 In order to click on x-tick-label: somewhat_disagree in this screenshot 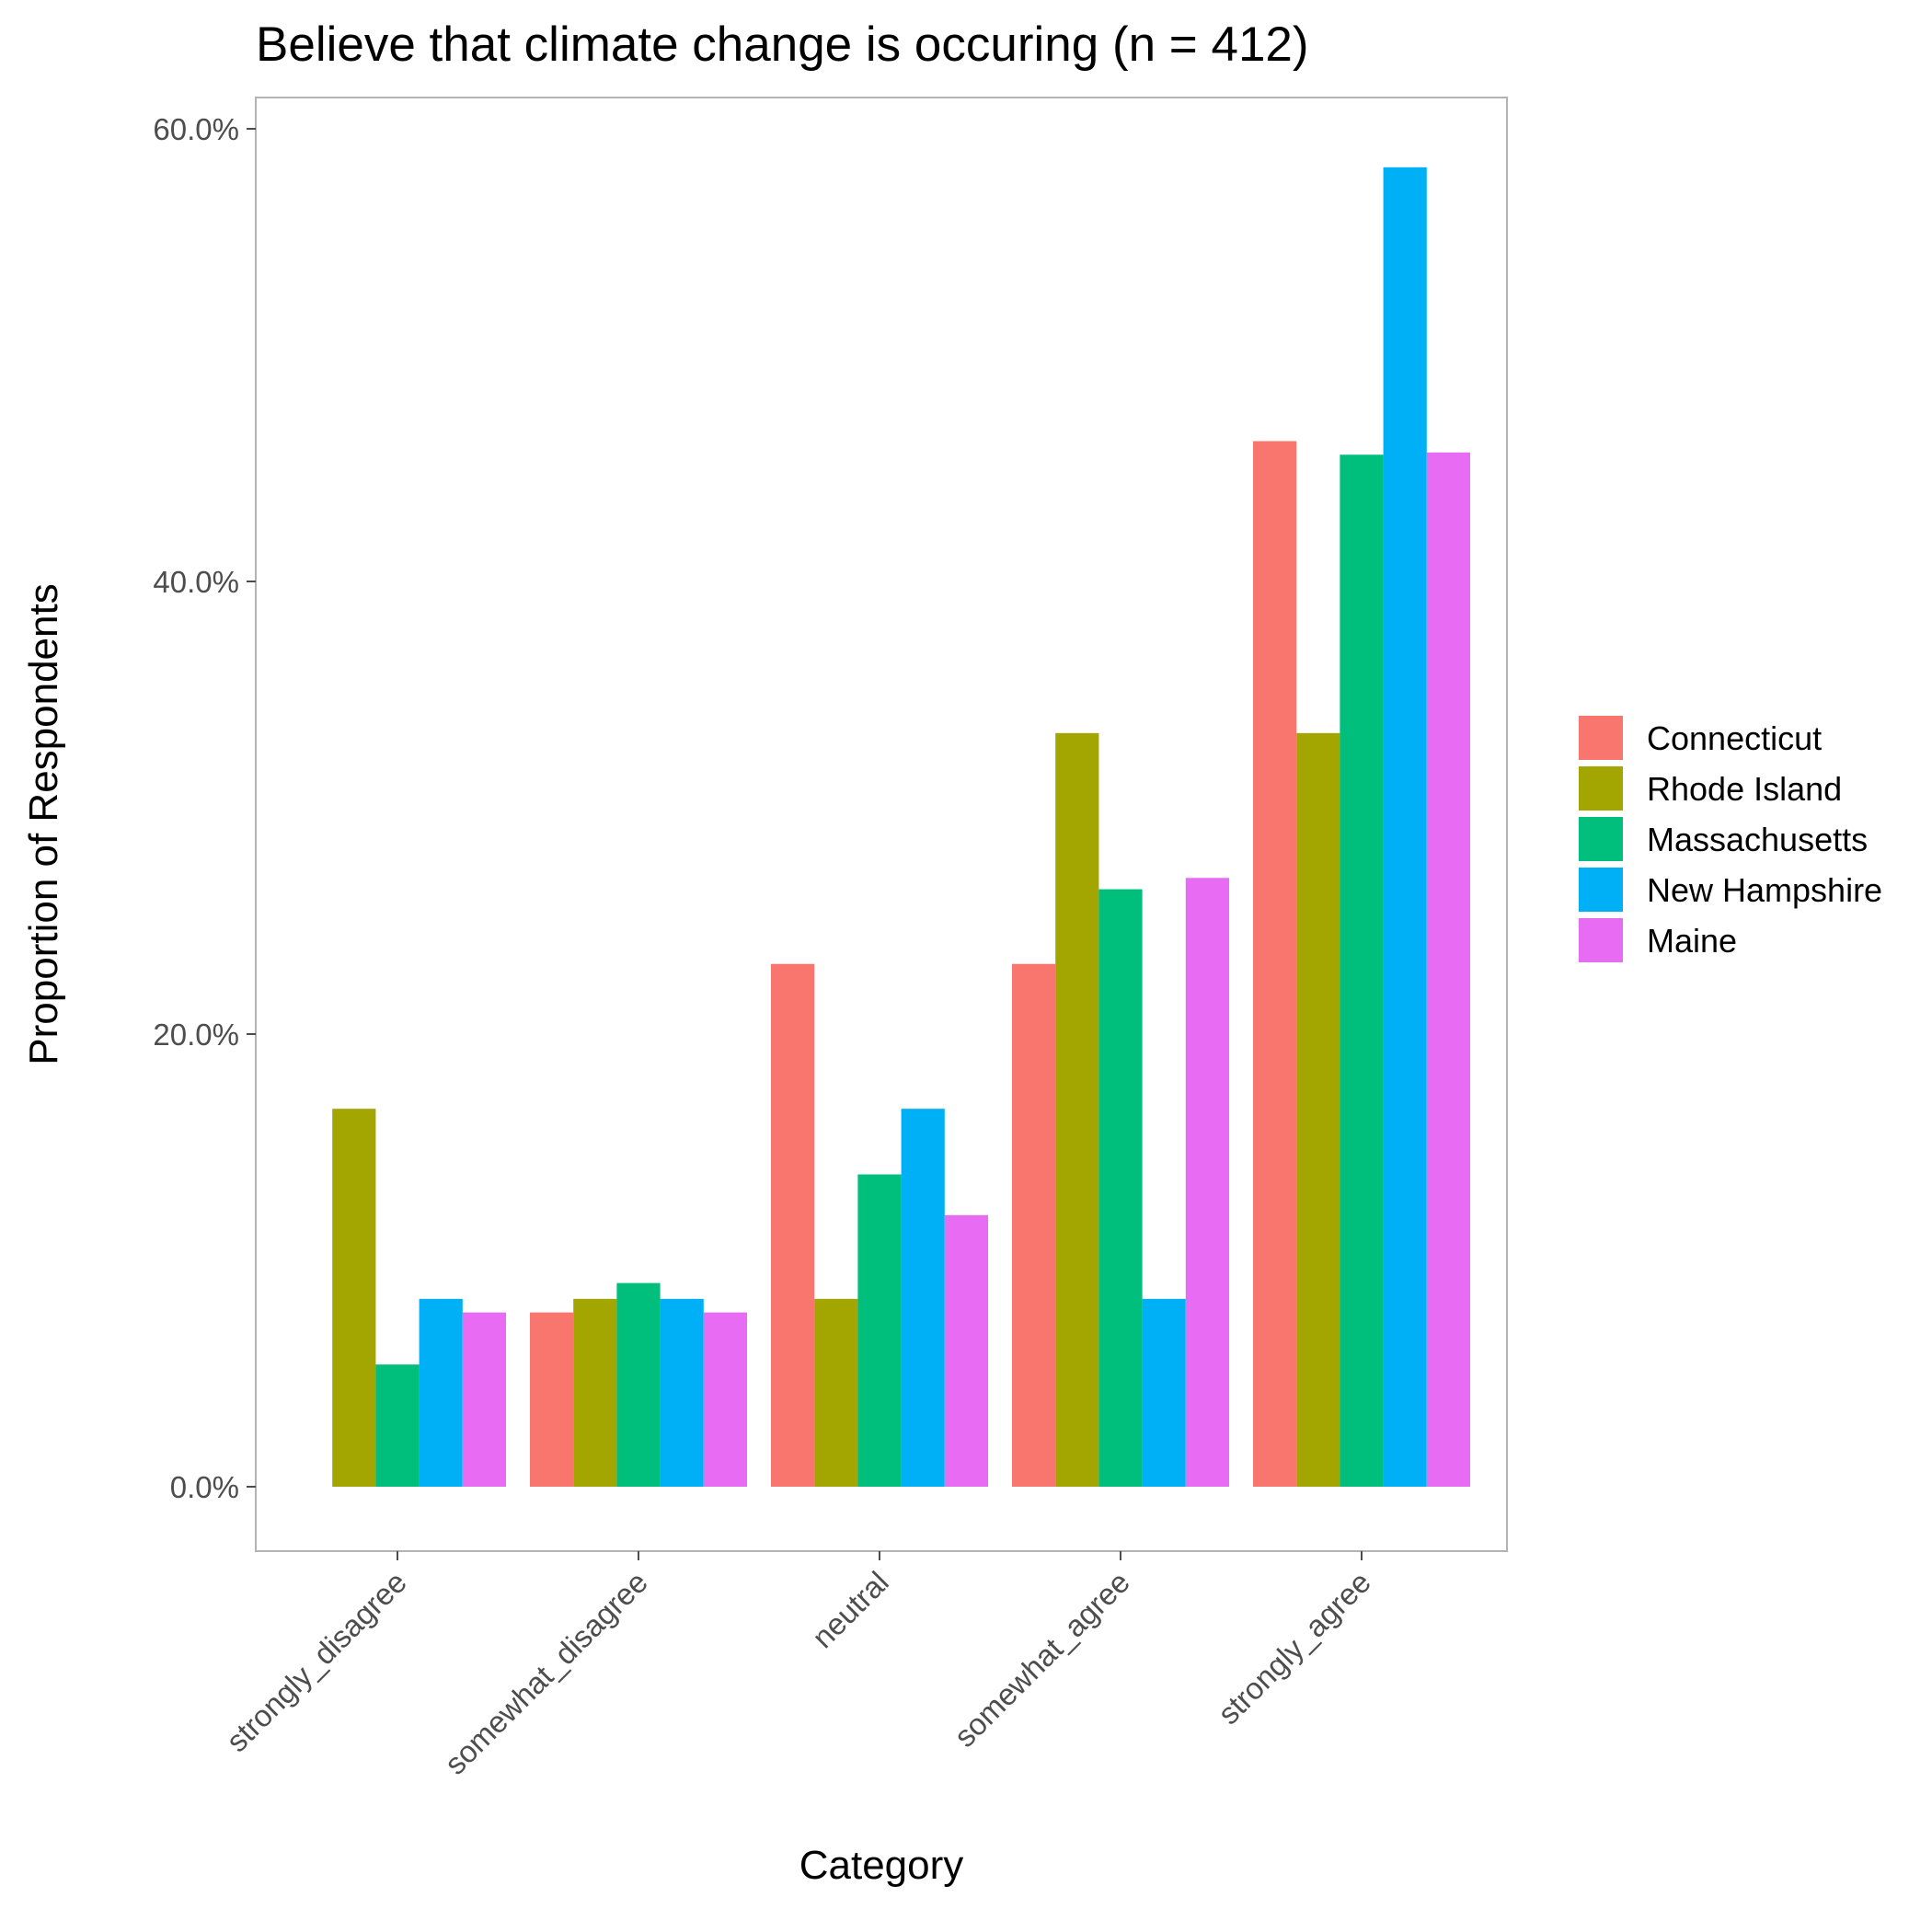, I will do `click(546, 1673)`.